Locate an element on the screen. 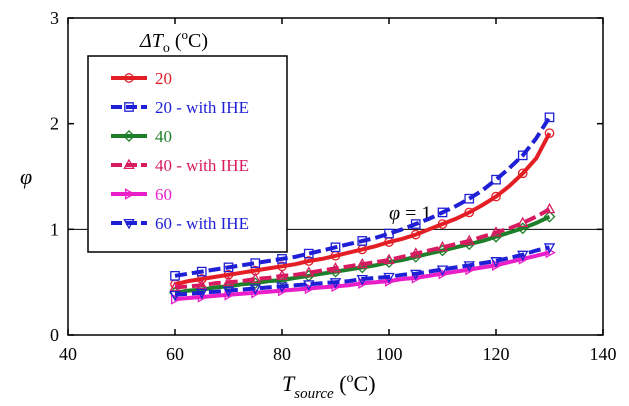 This screenshot has width=629, height=406. x-tick-label: 60 is located at coordinates (175, 354).